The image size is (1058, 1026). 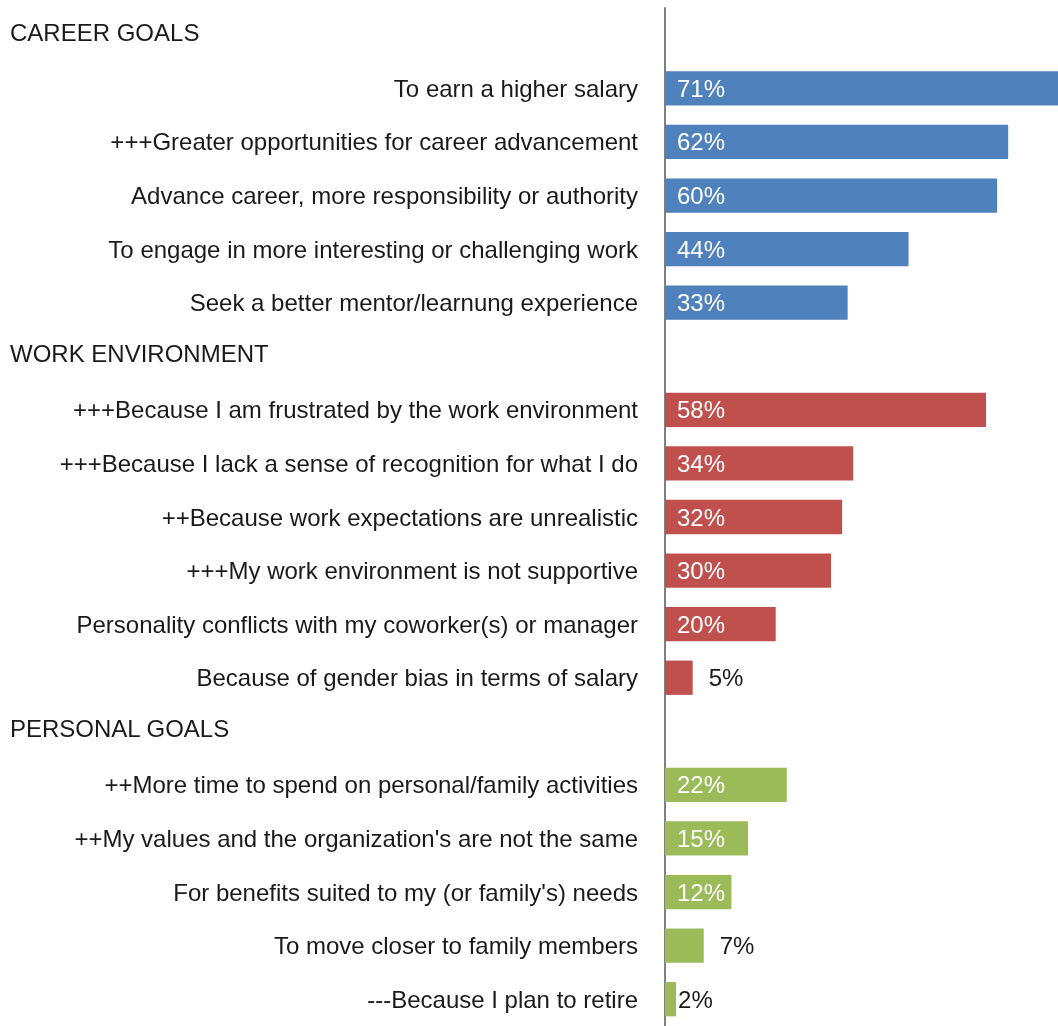 What do you see at coordinates (701, 410) in the screenshot?
I see `data-label: 58%` at bounding box center [701, 410].